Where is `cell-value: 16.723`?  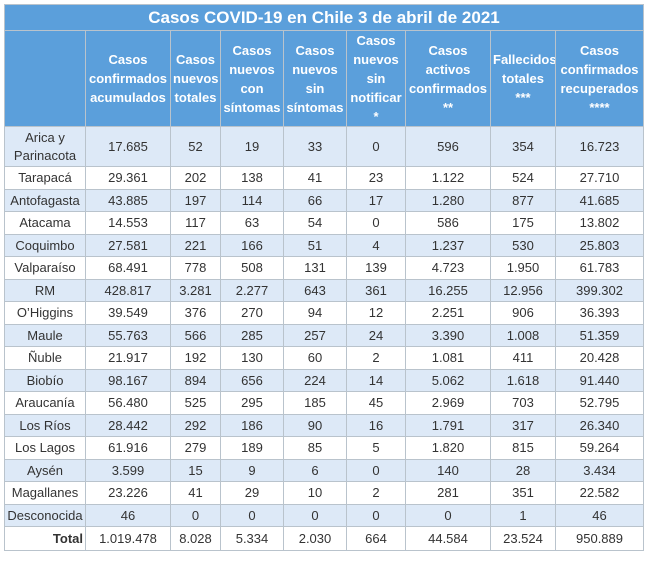 cell-value: 16.723 is located at coordinates (599, 146).